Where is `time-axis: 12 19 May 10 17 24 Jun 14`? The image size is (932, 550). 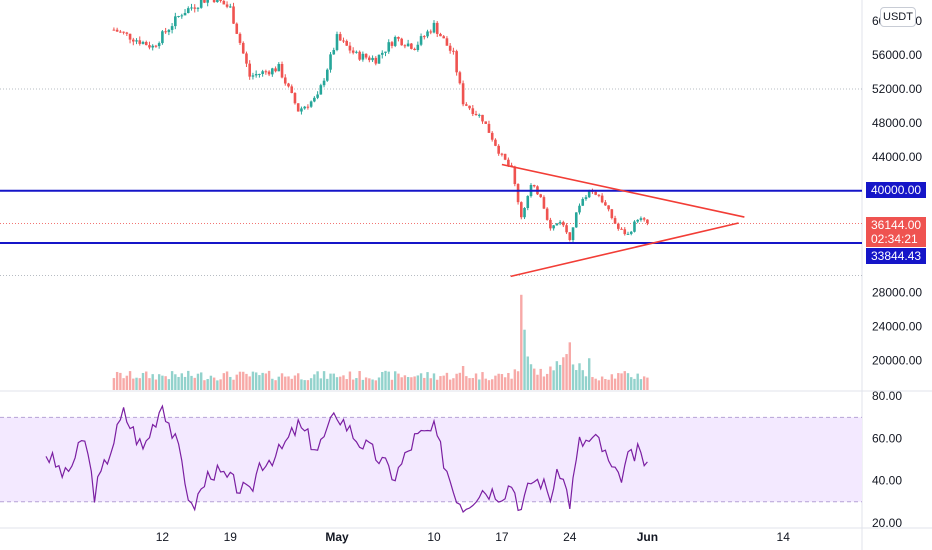
time-axis: 12 19 May 10 17 24 Jun 14 is located at coordinates (473, 537).